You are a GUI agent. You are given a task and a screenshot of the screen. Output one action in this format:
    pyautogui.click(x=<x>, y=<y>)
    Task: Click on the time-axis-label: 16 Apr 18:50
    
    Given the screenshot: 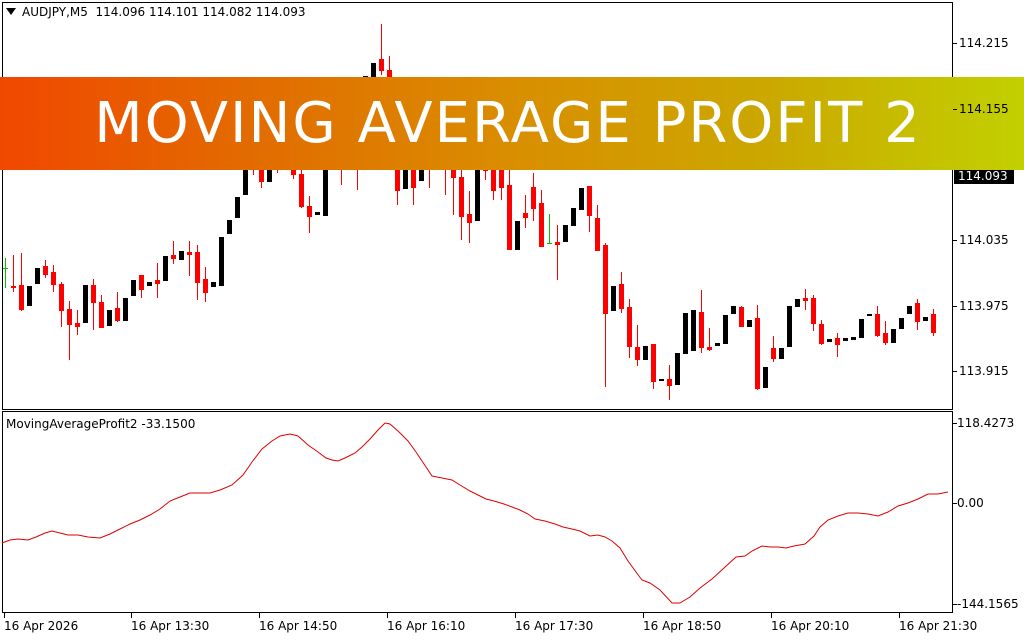 What is the action you would take?
    pyautogui.click(x=682, y=626)
    